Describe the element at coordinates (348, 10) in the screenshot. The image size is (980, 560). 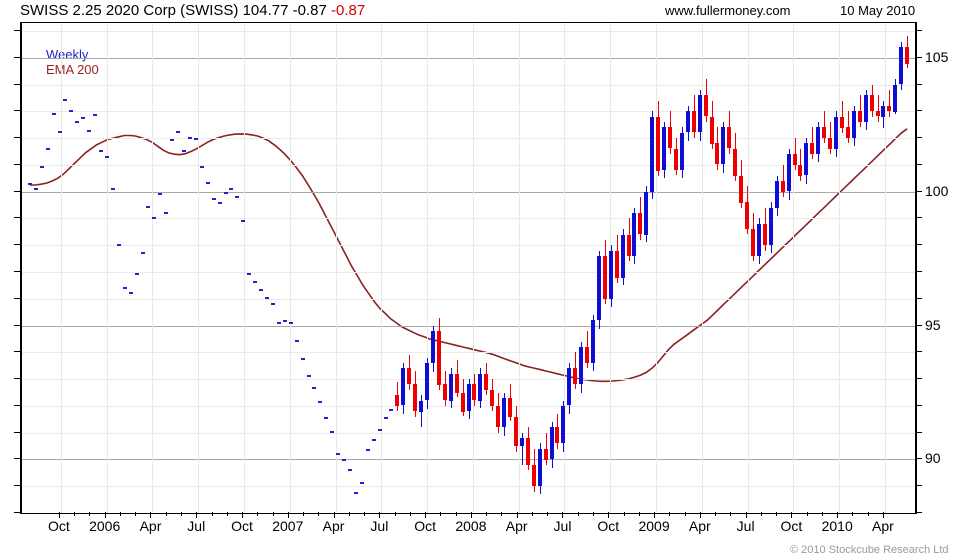
I see `price-change-value: -0.87` at that location.